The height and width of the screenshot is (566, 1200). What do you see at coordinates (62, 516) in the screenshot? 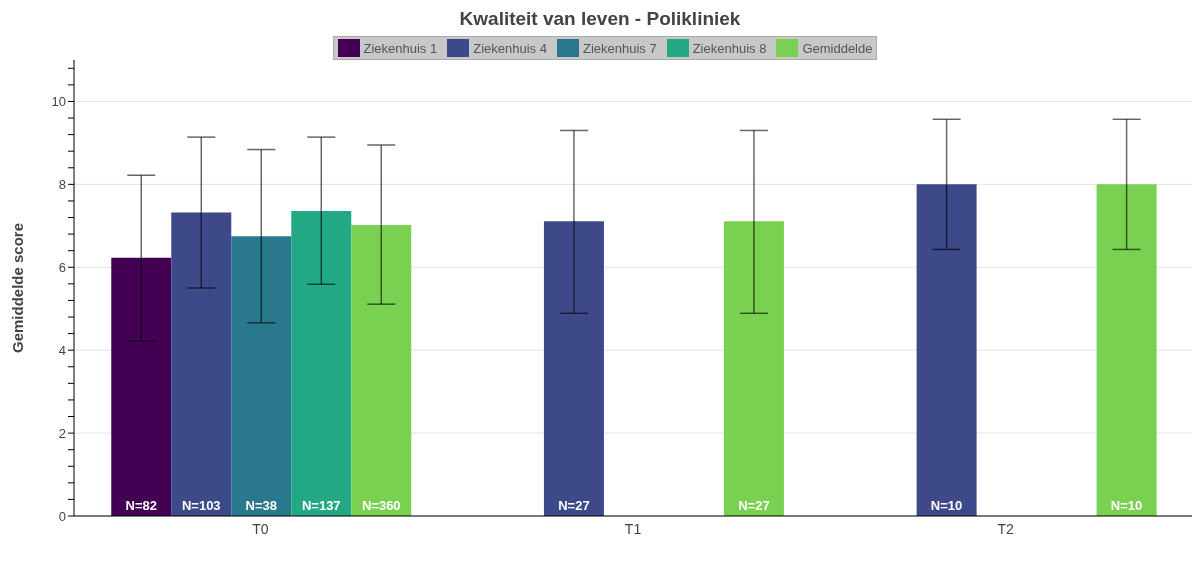
I see `y-tick-label: 0` at bounding box center [62, 516].